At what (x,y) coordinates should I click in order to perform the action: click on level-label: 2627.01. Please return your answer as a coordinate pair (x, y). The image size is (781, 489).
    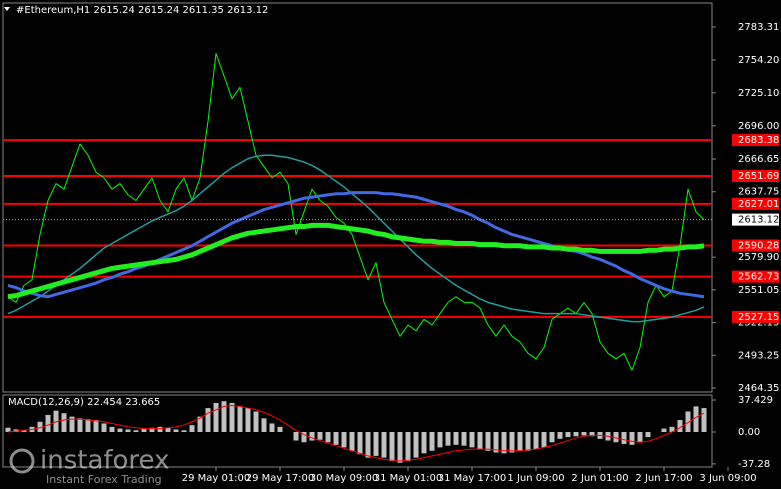
    Looking at the image, I should click on (758, 204).